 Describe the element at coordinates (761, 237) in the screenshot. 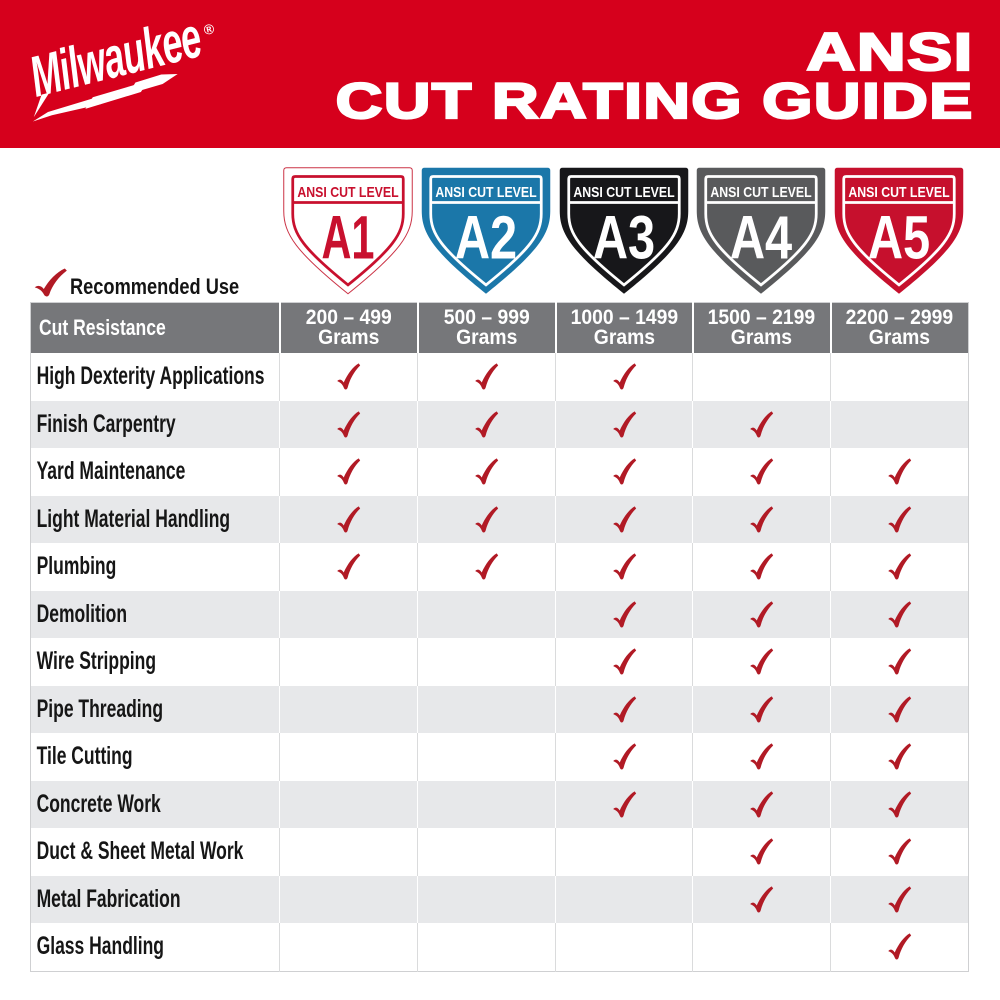

I see `svg-text: A4` at that location.